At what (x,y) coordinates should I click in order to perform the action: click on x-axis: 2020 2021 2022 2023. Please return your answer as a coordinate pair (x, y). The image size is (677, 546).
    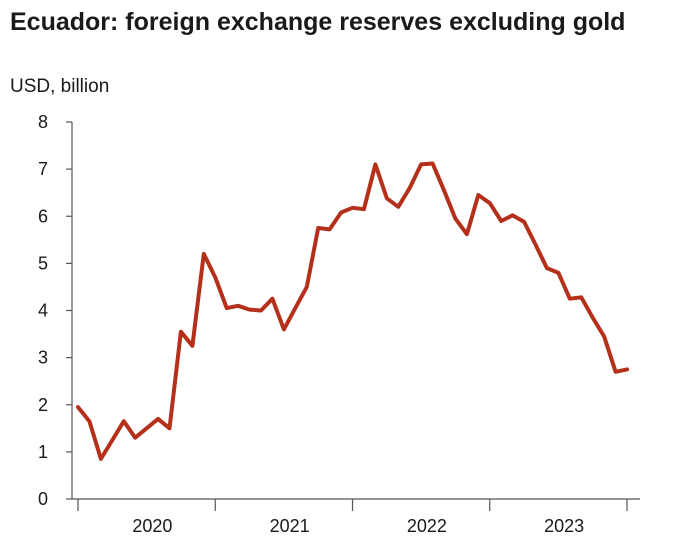
    Looking at the image, I should click on (356, 517).